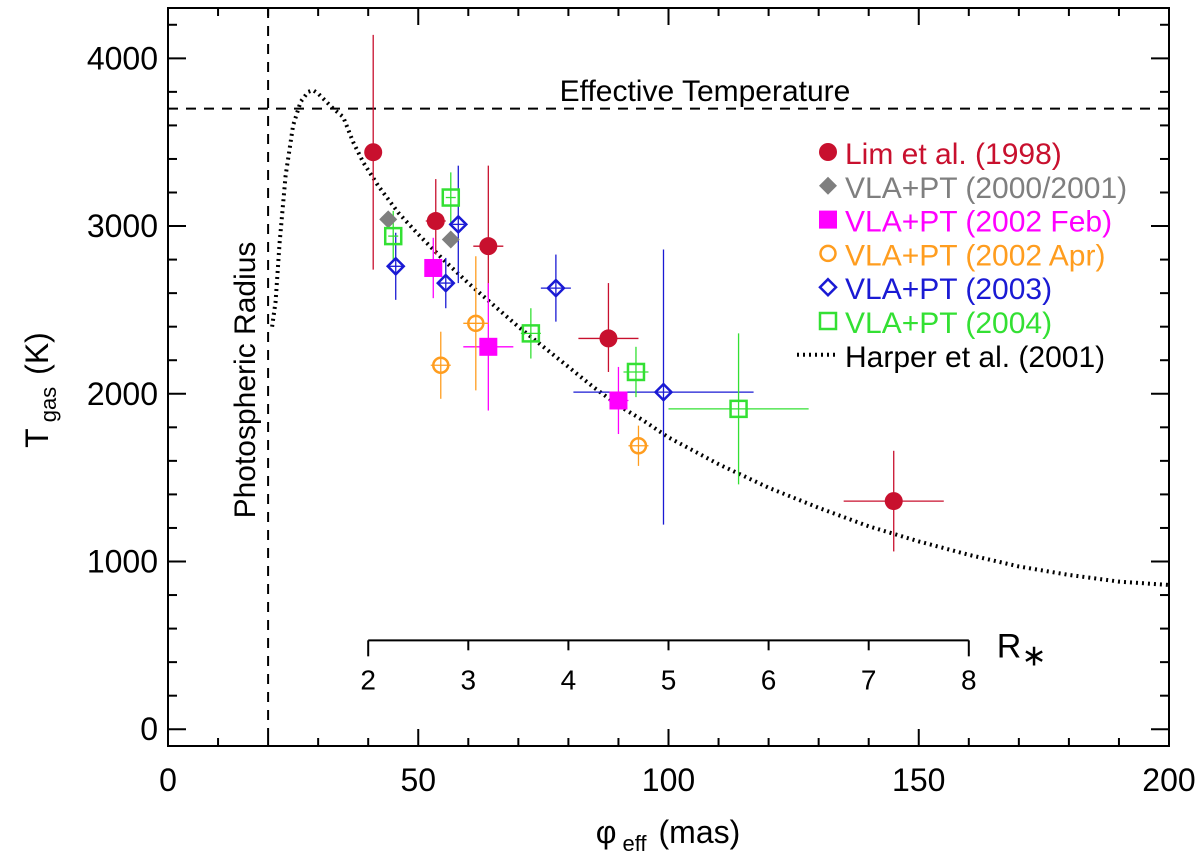 Image resolution: width=1200 pixels, height=851 pixels. Describe the element at coordinates (986, 188) in the screenshot. I see `legend-label: VLA+PT (2000/2001)` at that location.